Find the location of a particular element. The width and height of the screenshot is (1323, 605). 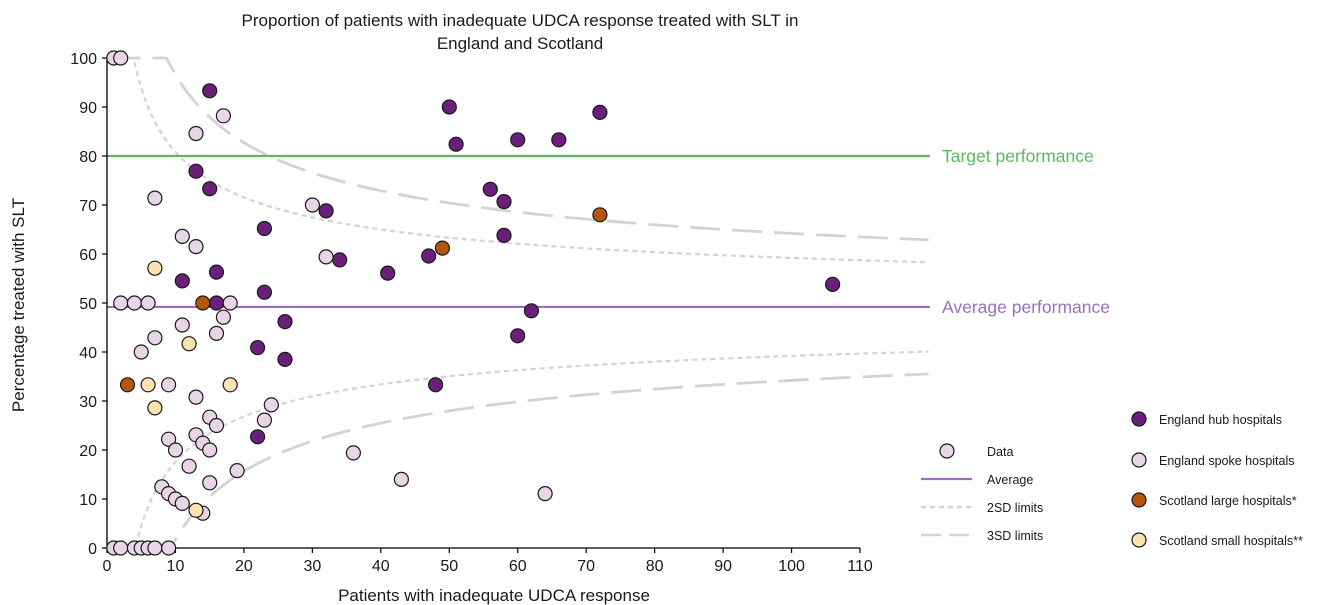

x-tick-label: 60 is located at coordinates (518, 566).